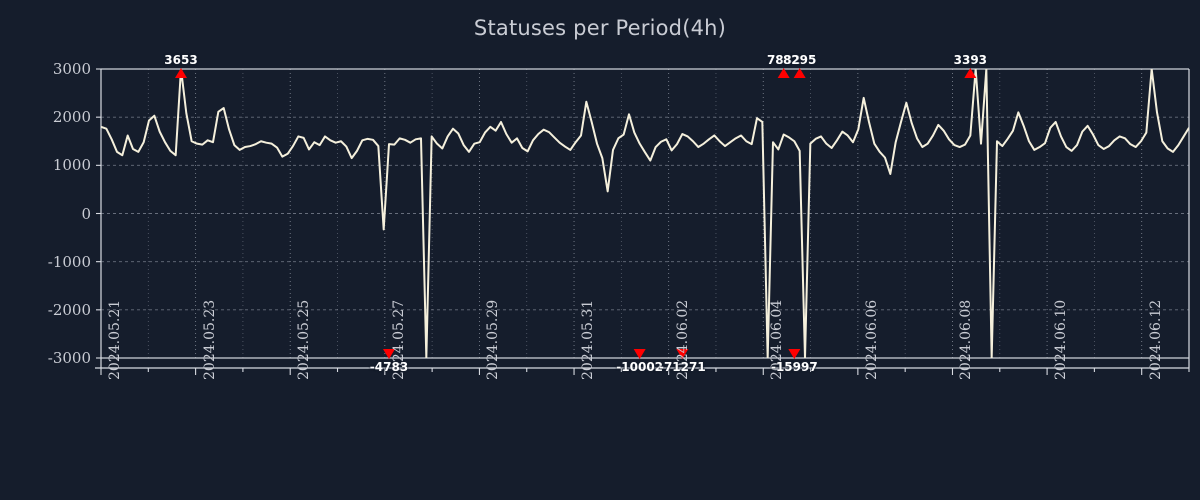  I want to click on annotation-value-label: -4783, so click(389, 367).